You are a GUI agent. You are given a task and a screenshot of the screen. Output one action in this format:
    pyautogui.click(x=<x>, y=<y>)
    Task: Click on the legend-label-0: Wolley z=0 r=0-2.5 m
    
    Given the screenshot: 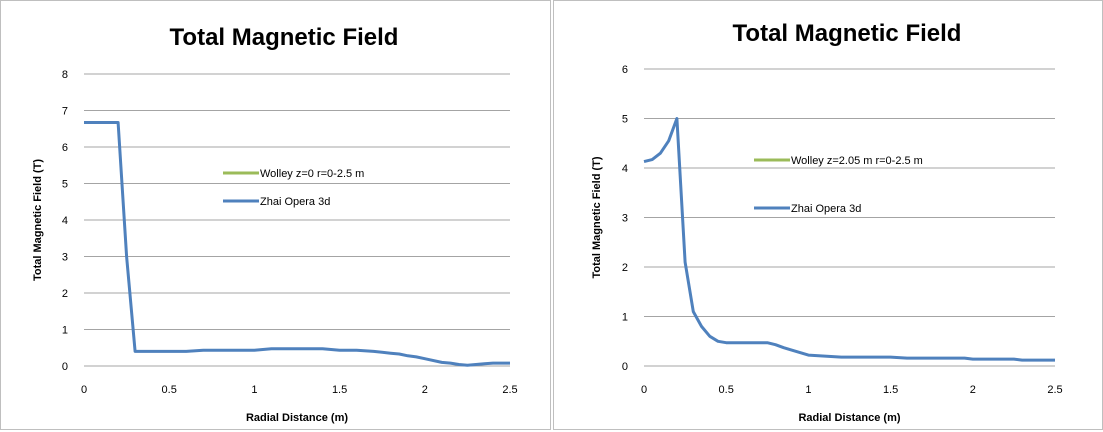 What is the action you would take?
    pyautogui.click(x=312, y=174)
    